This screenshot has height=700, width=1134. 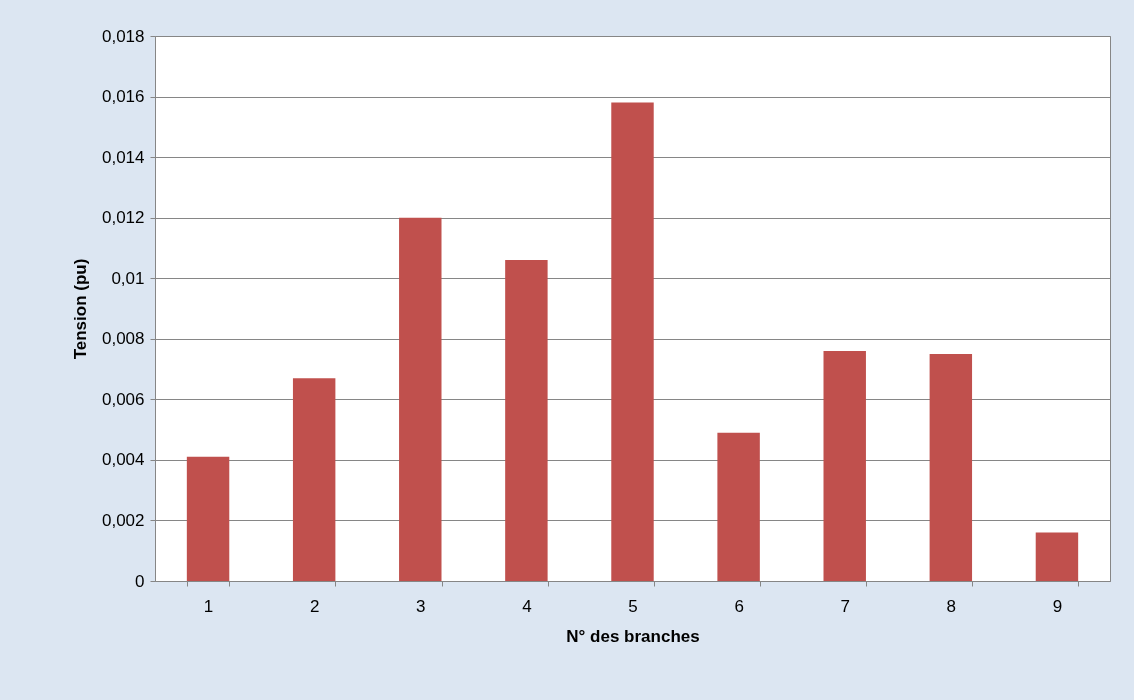 I want to click on y-tick-label: 0,004, so click(x=123, y=460).